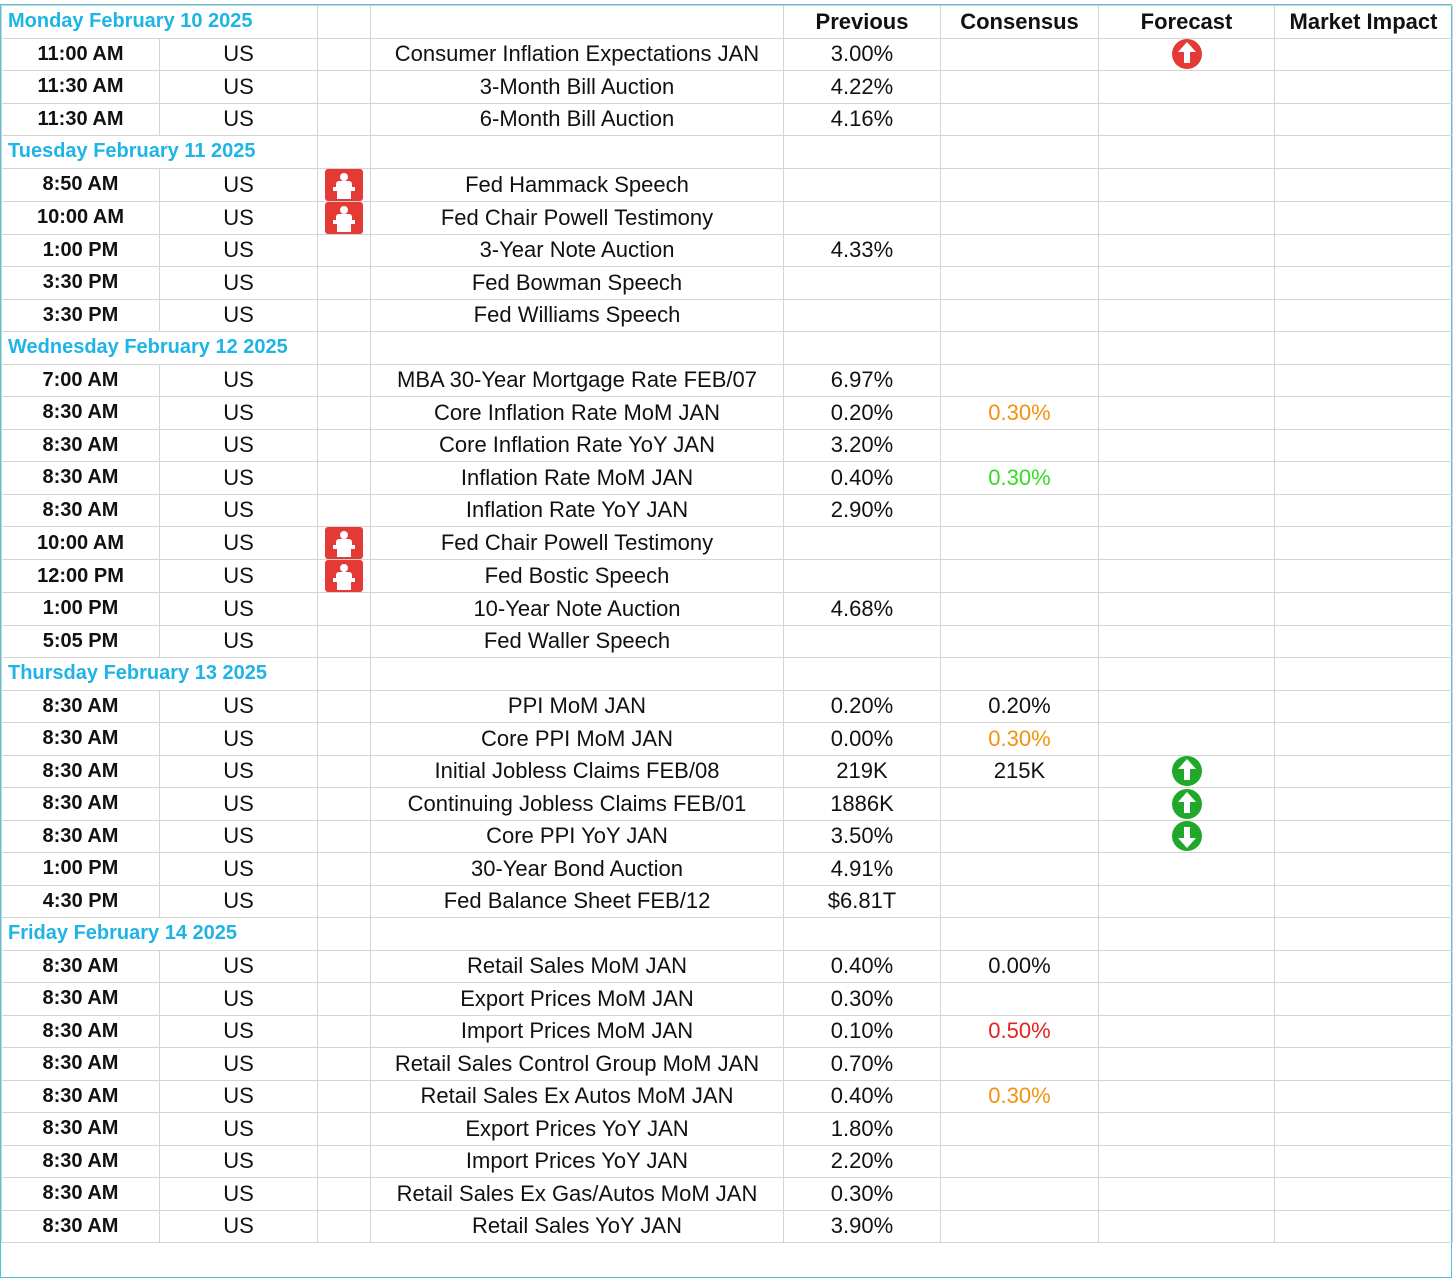 This screenshot has height=1284, width=1456. I want to click on event-previous: 2.20%, so click(862, 1161).